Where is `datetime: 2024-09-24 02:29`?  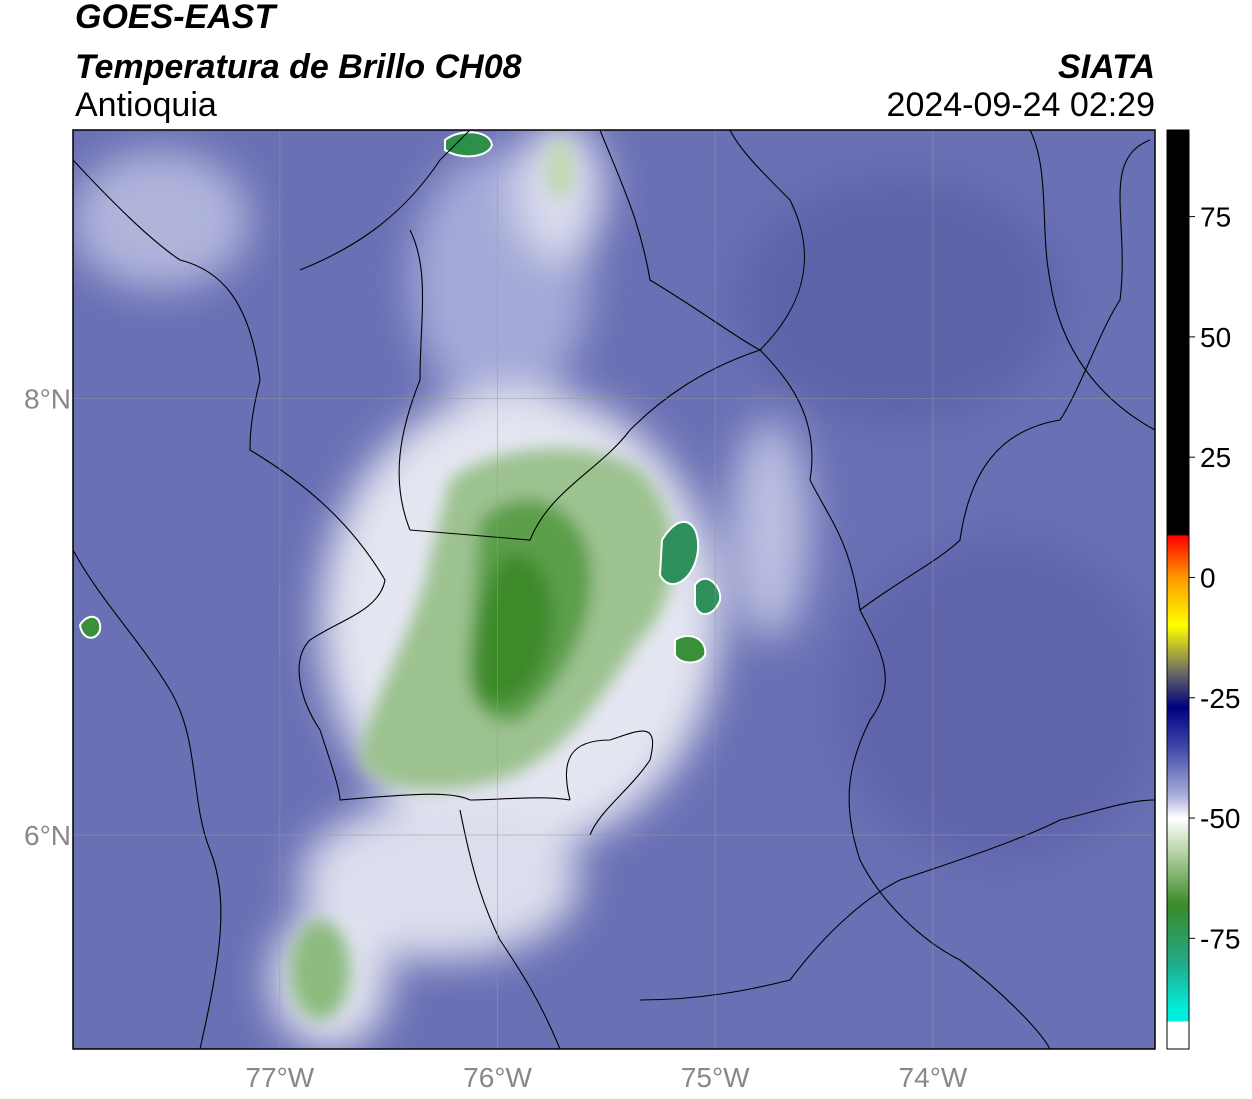
datetime: 2024-09-24 02:29 is located at coordinates (1021, 105).